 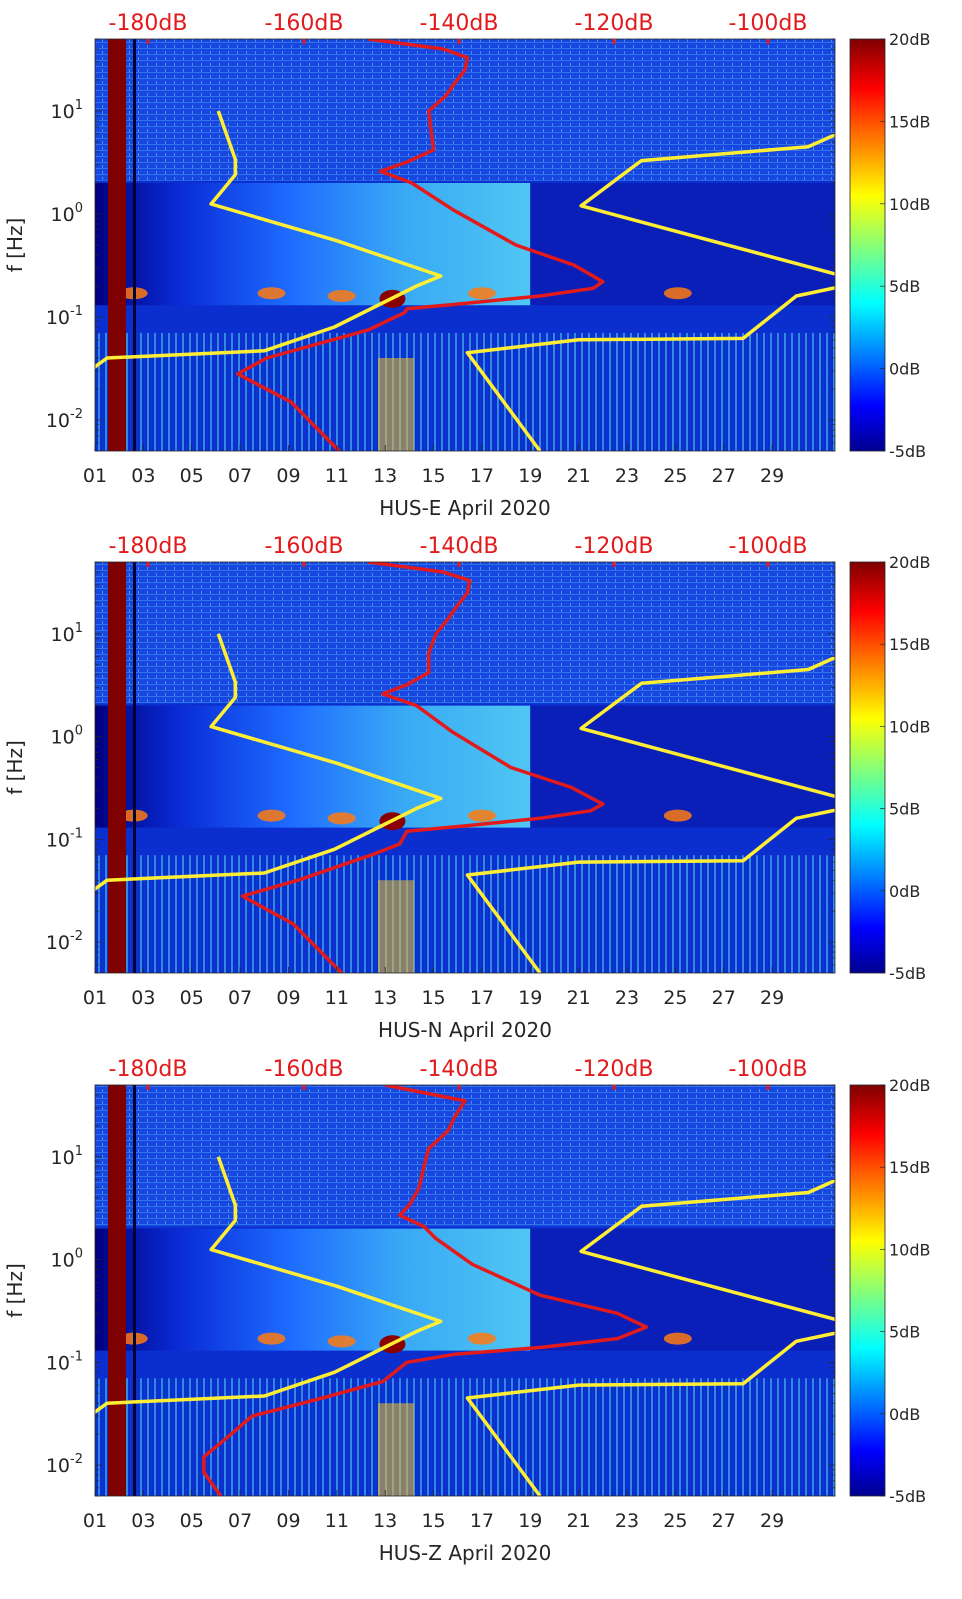 What do you see at coordinates (465, 1030) in the screenshot?
I see `x-axis-label: HUS-N April 2020` at bounding box center [465, 1030].